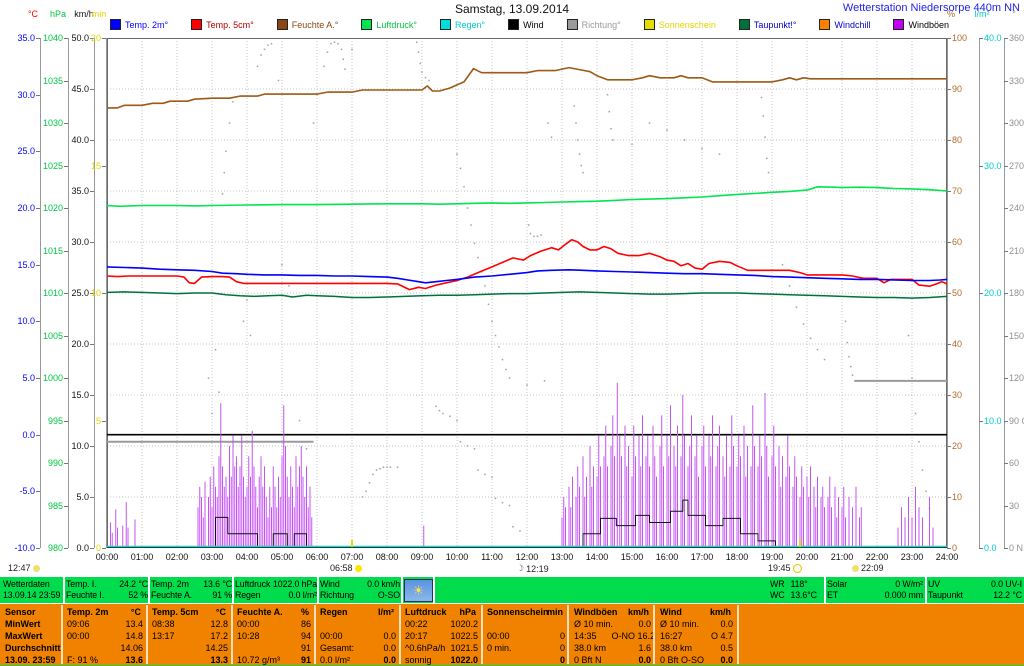 This screenshot has width=1024, height=666. What do you see at coordinates (842, 557) in the screenshot?
I see `x-tick-label: 21:00` at bounding box center [842, 557].